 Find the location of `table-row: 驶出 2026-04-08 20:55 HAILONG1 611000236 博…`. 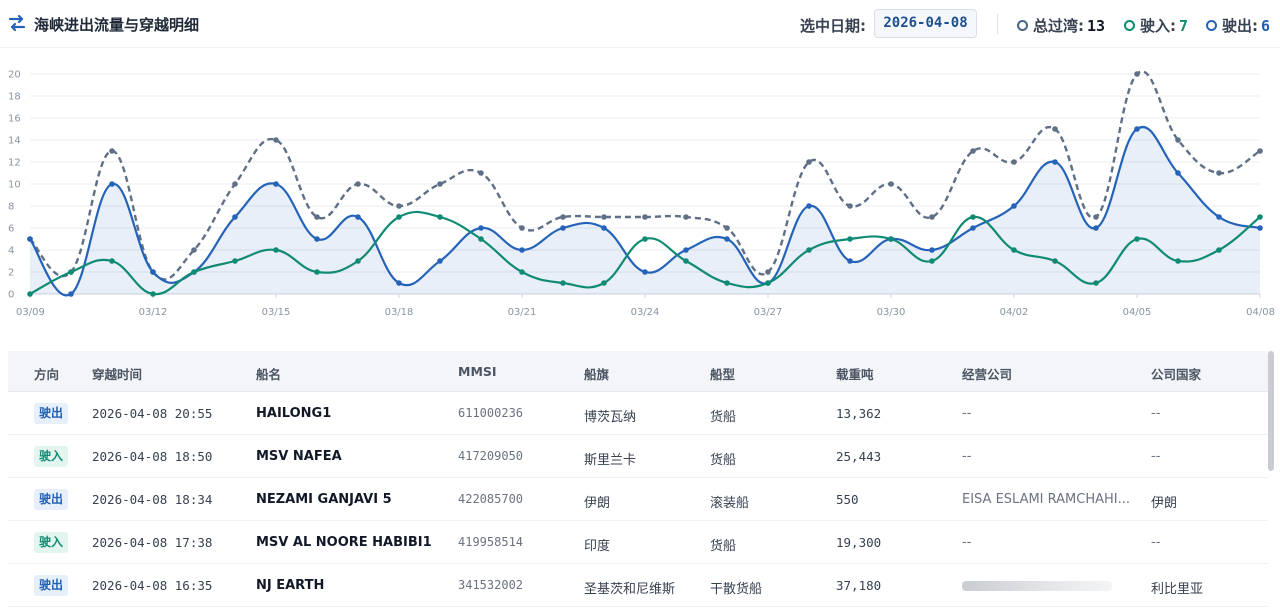

table-row: 驶出 2026-04-08 20:55 HAILONG1 611000236 博… is located at coordinates (638, 413).